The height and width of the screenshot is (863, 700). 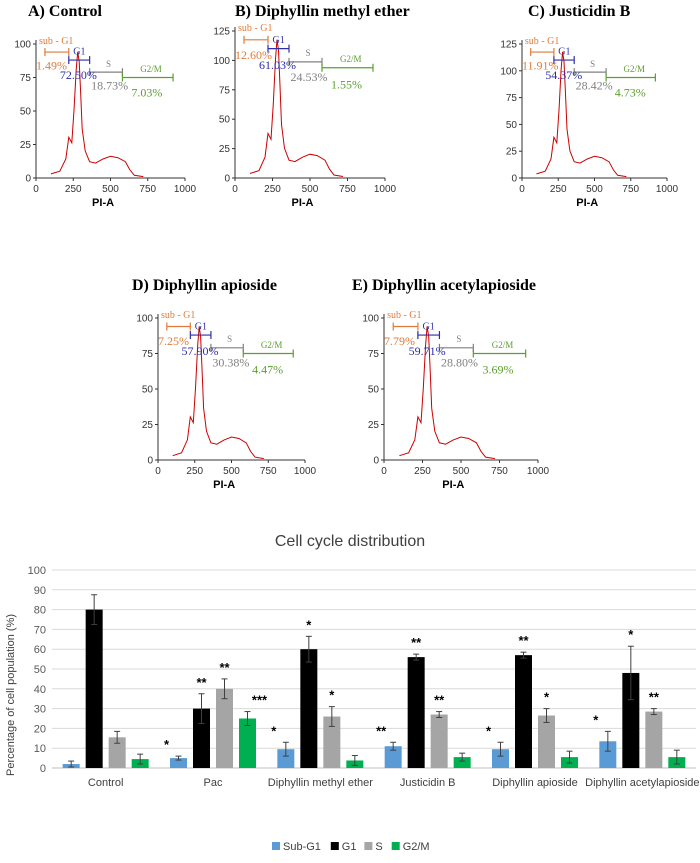 I want to click on panel-e-x-tick-label: 500, so click(x=461, y=471).